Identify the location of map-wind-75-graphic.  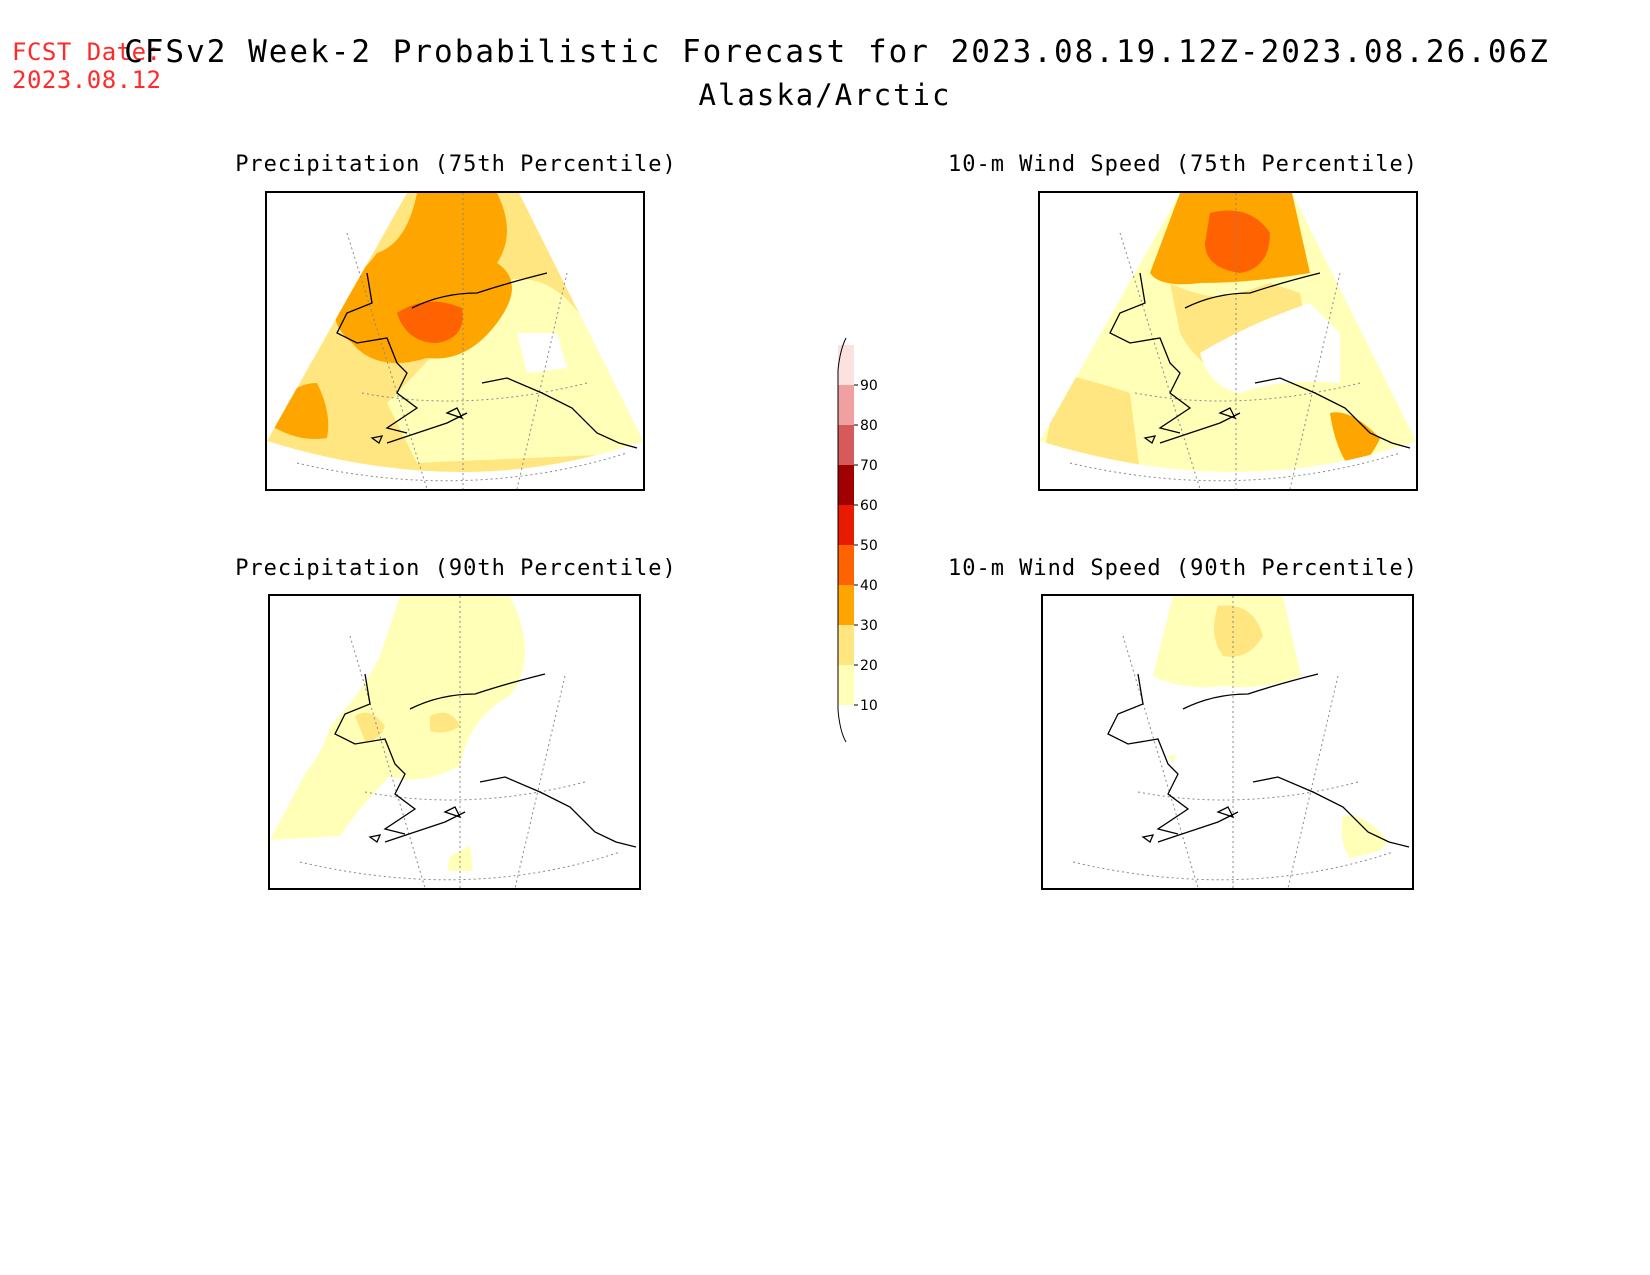
(1228, 341).